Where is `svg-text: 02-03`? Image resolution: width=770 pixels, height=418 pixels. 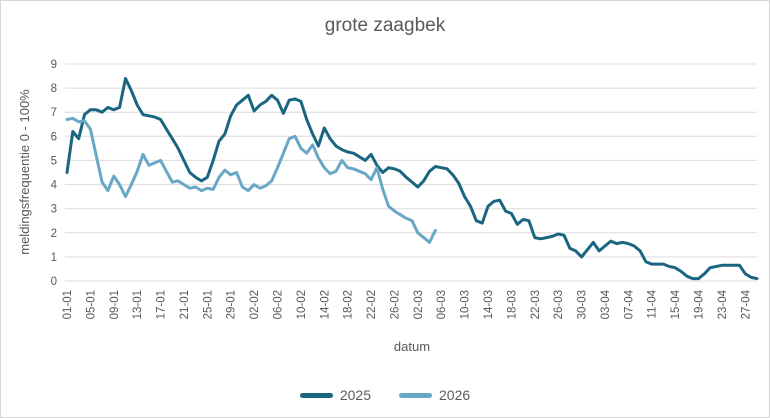 svg-text: 02-03 is located at coordinates (419, 304).